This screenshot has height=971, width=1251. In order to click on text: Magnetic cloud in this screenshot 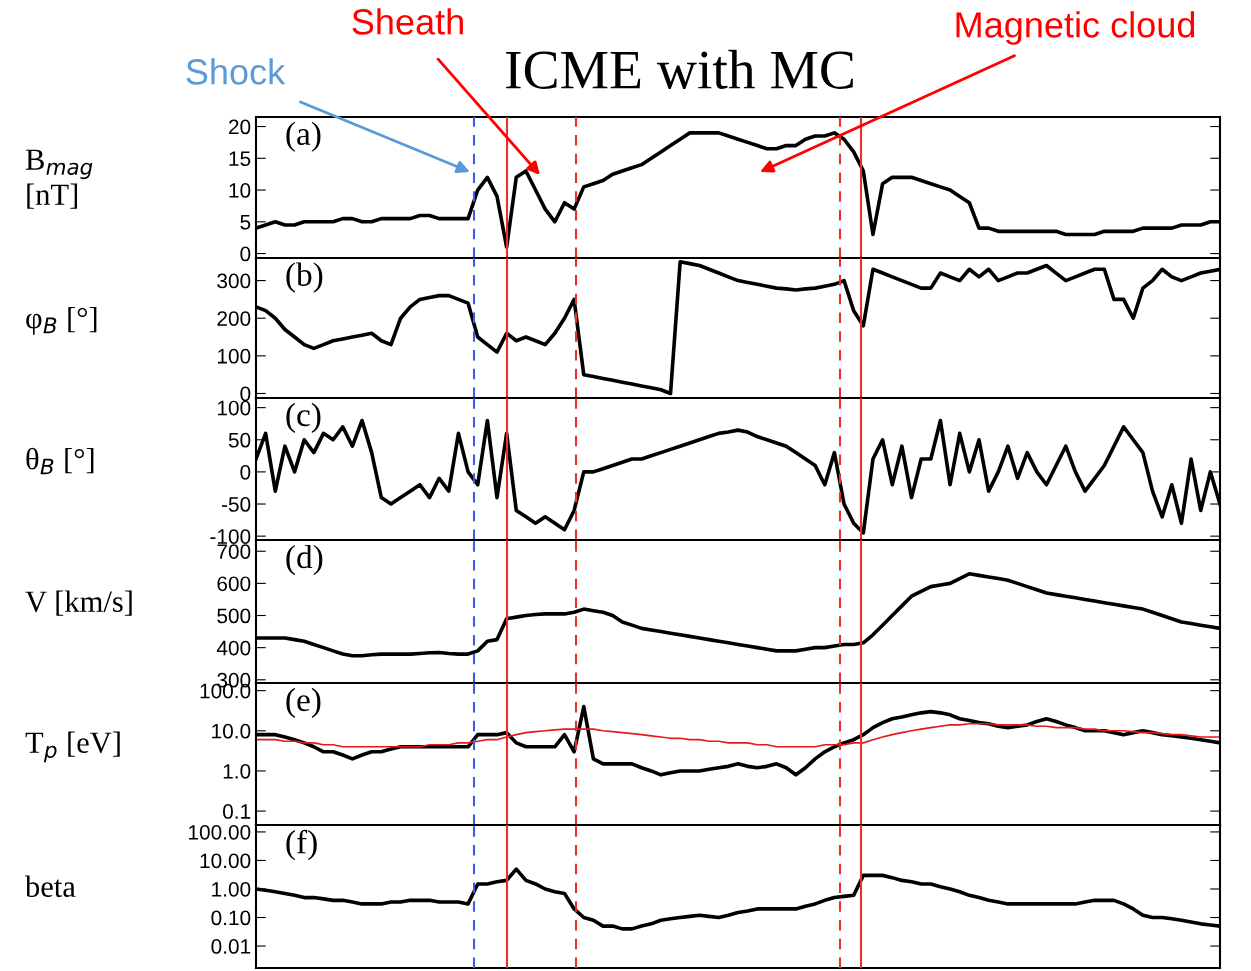, I will do `click(1075, 28)`.